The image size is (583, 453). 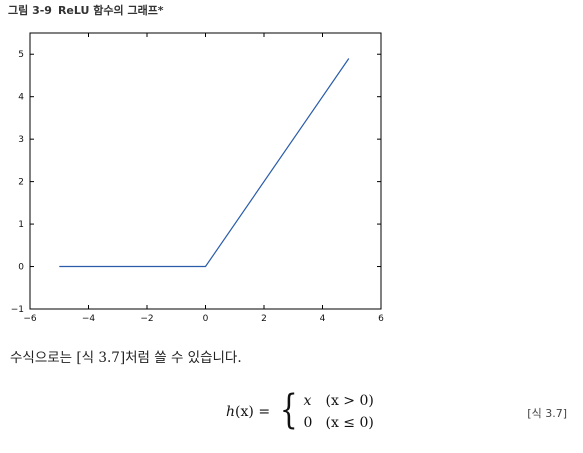 What do you see at coordinates (126, 358) in the screenshot?
I see `body-paragraph: 수식으로는 [식 3.7]처럼 쓸 수 있습니다.` at bounding box center [126, 358].